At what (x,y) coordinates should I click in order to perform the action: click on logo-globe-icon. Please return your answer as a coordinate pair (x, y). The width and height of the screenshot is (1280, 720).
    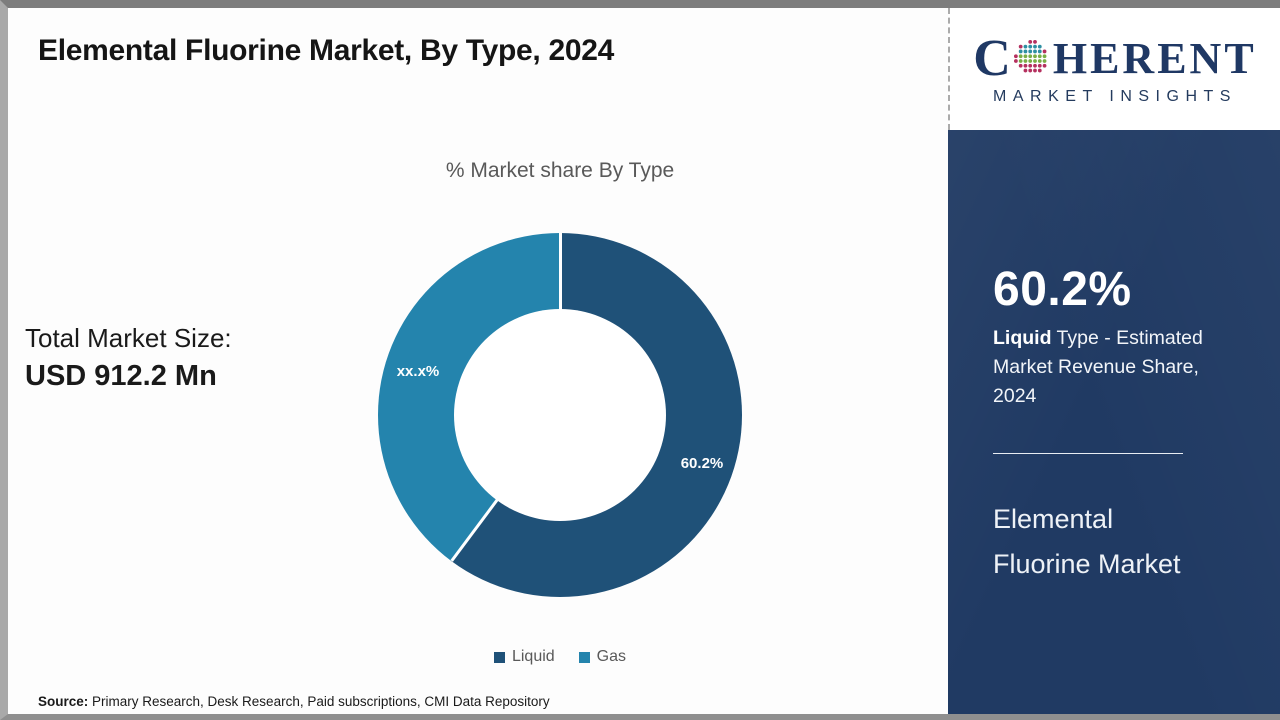
    Looking at the image, I should click on (1032, 58).